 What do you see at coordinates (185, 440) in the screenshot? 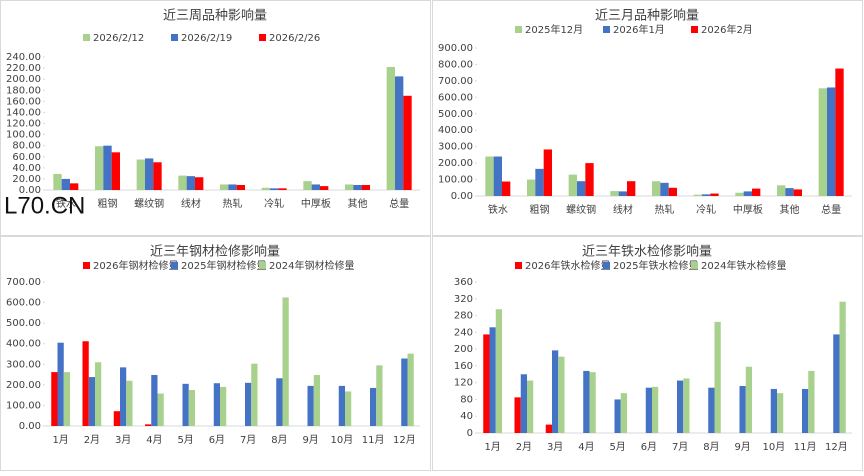
I see `x-tick-label: 5月` at bounding box center [185, 440].